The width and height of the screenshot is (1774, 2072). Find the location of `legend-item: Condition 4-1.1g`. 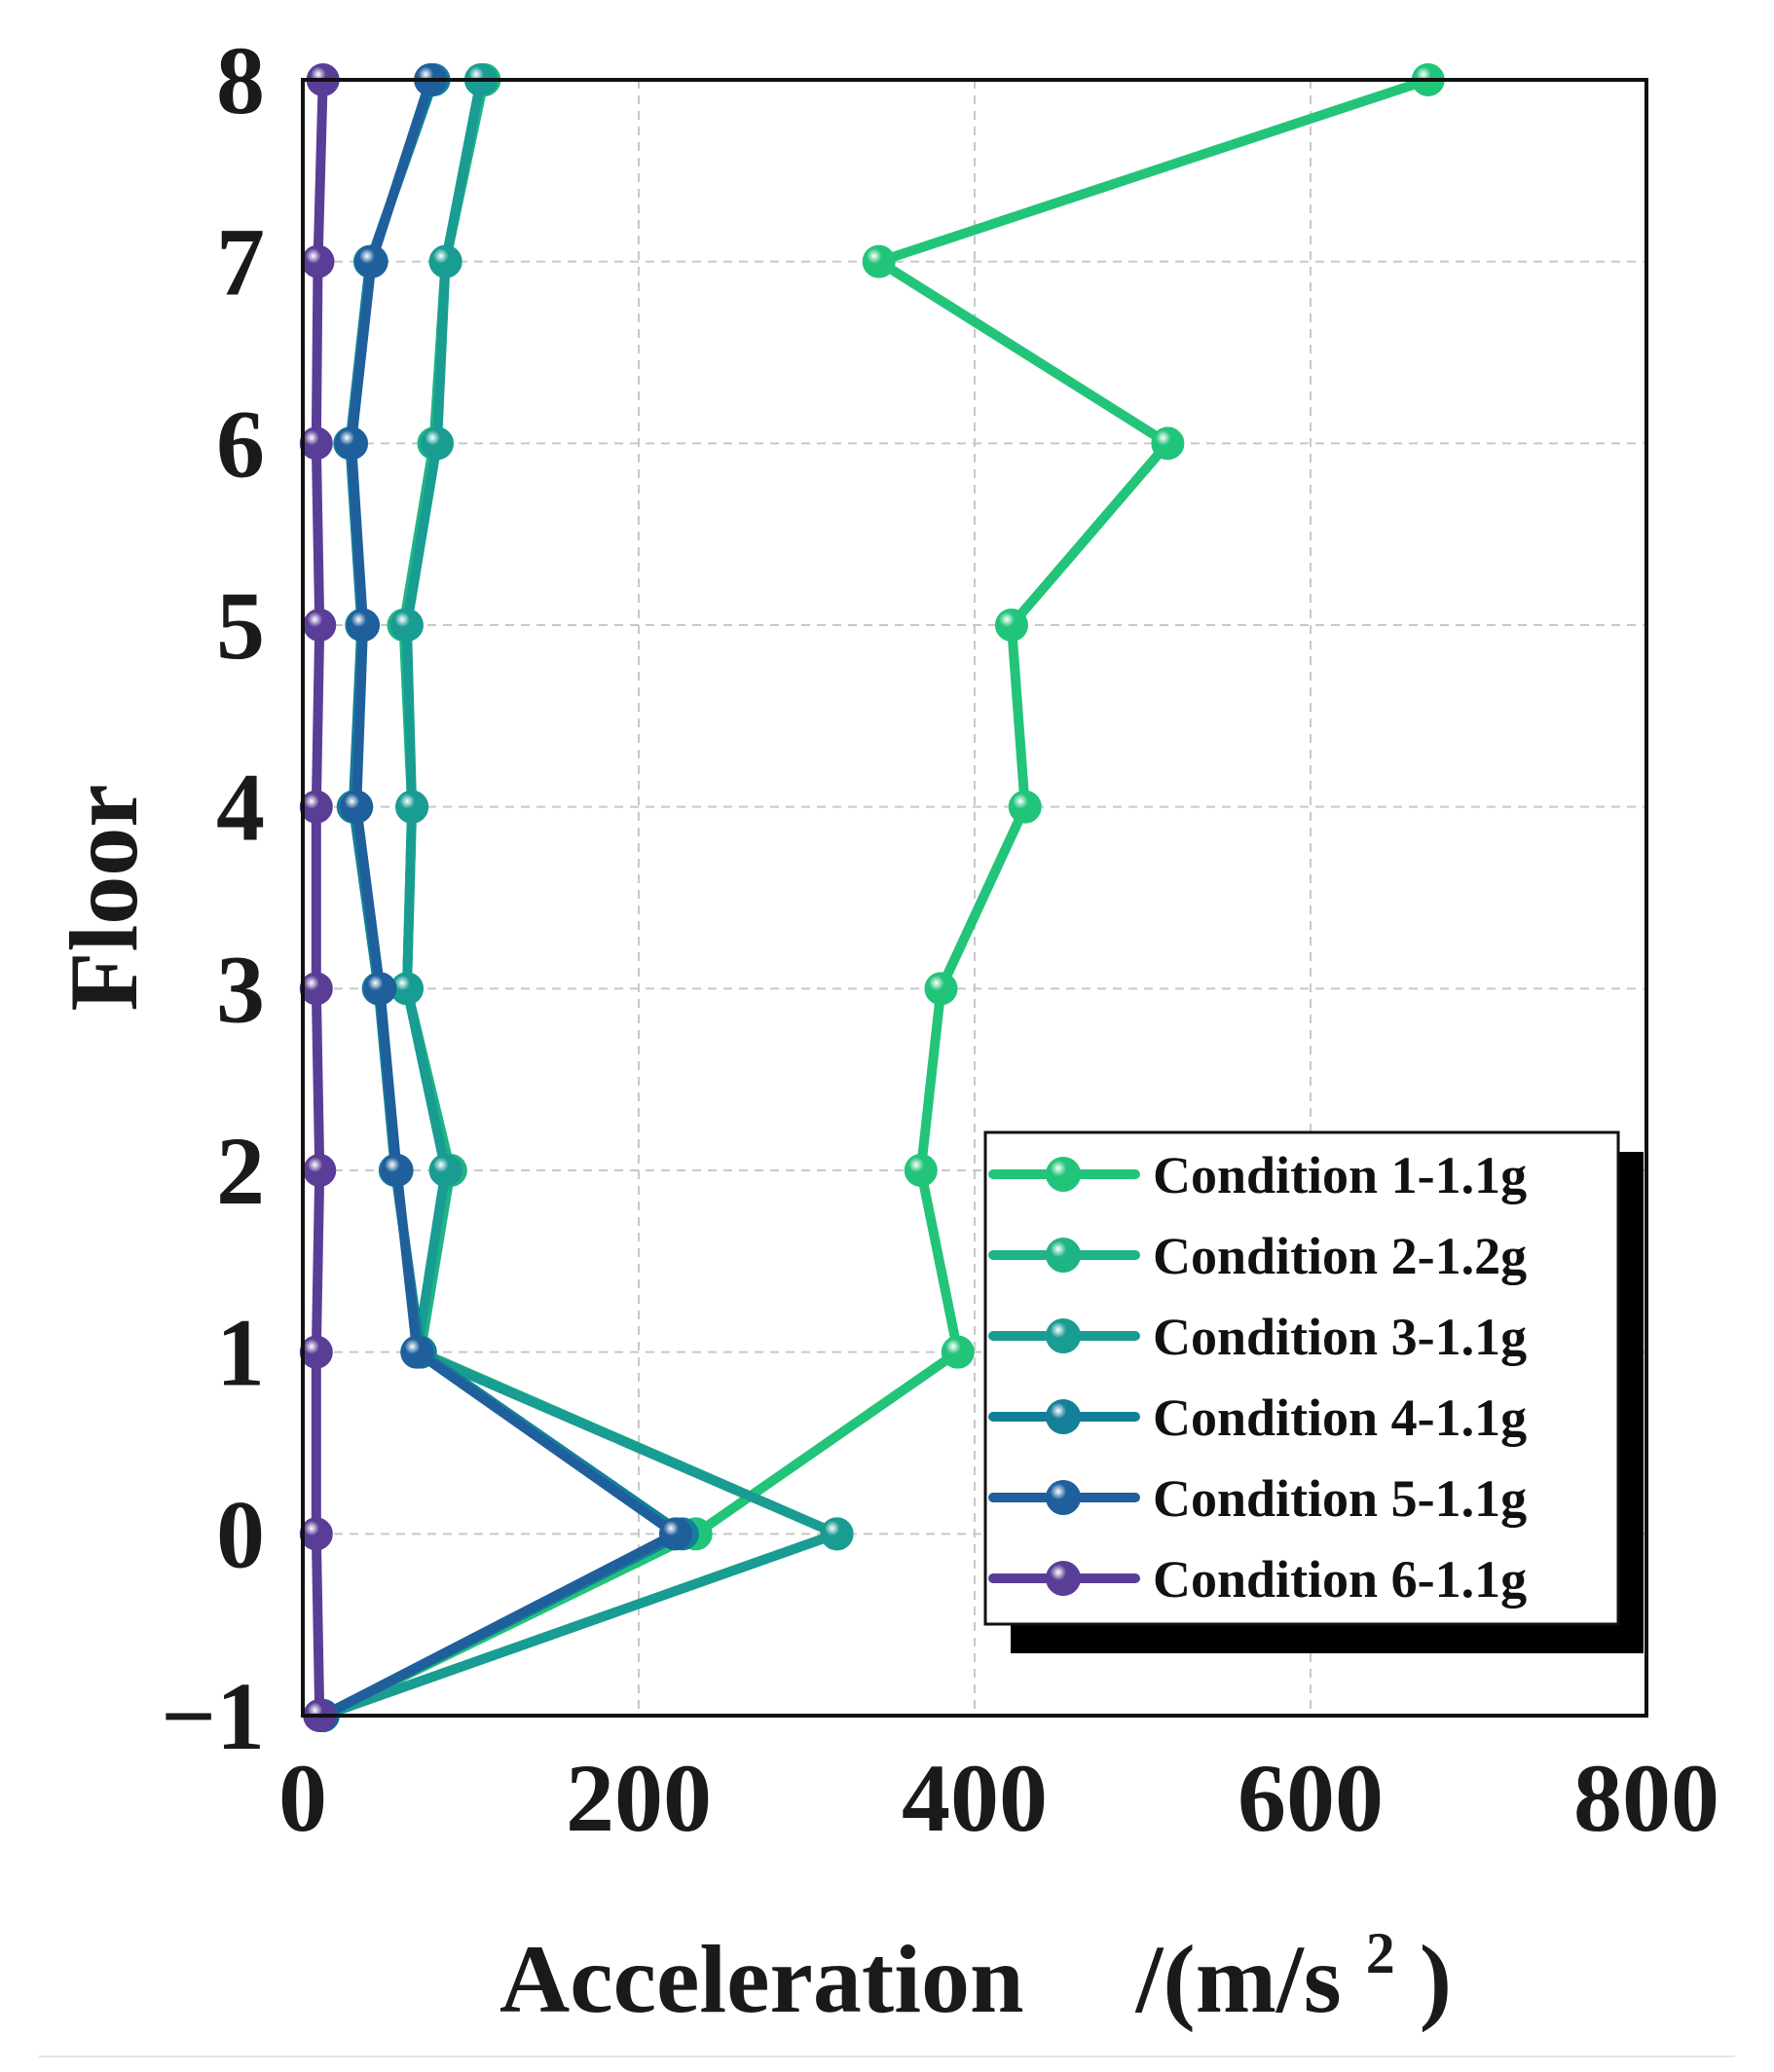

legend-item: Condition 4-1.1g is located at coordinates (1257, 1417).